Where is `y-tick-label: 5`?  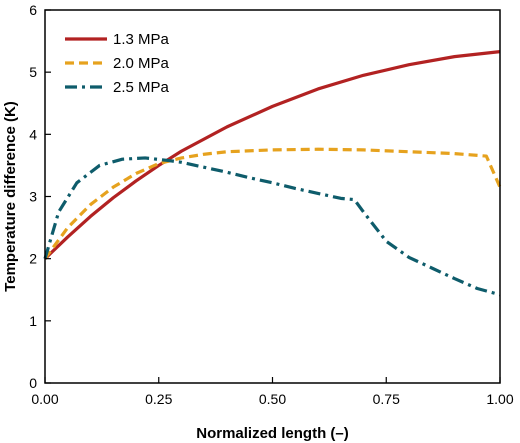
y-tick-label: 5 is located at coordinates (33, 72).